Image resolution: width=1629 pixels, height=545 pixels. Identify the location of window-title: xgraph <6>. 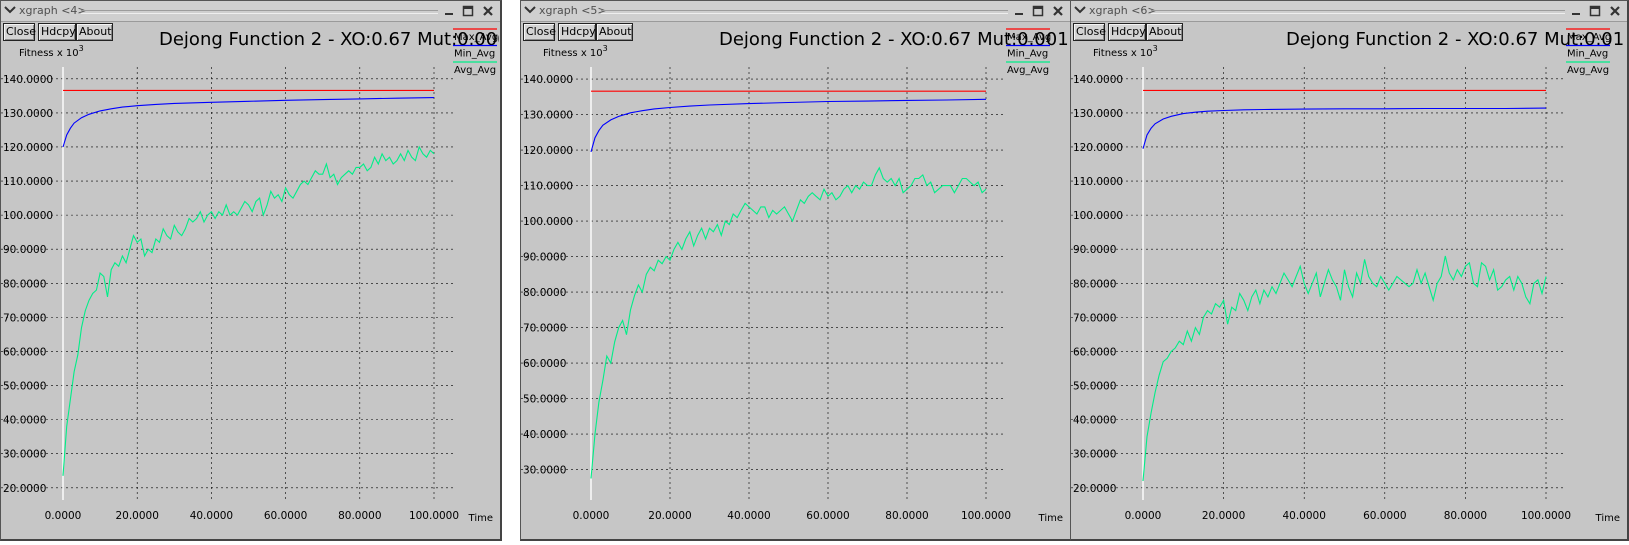
(1123, 10).